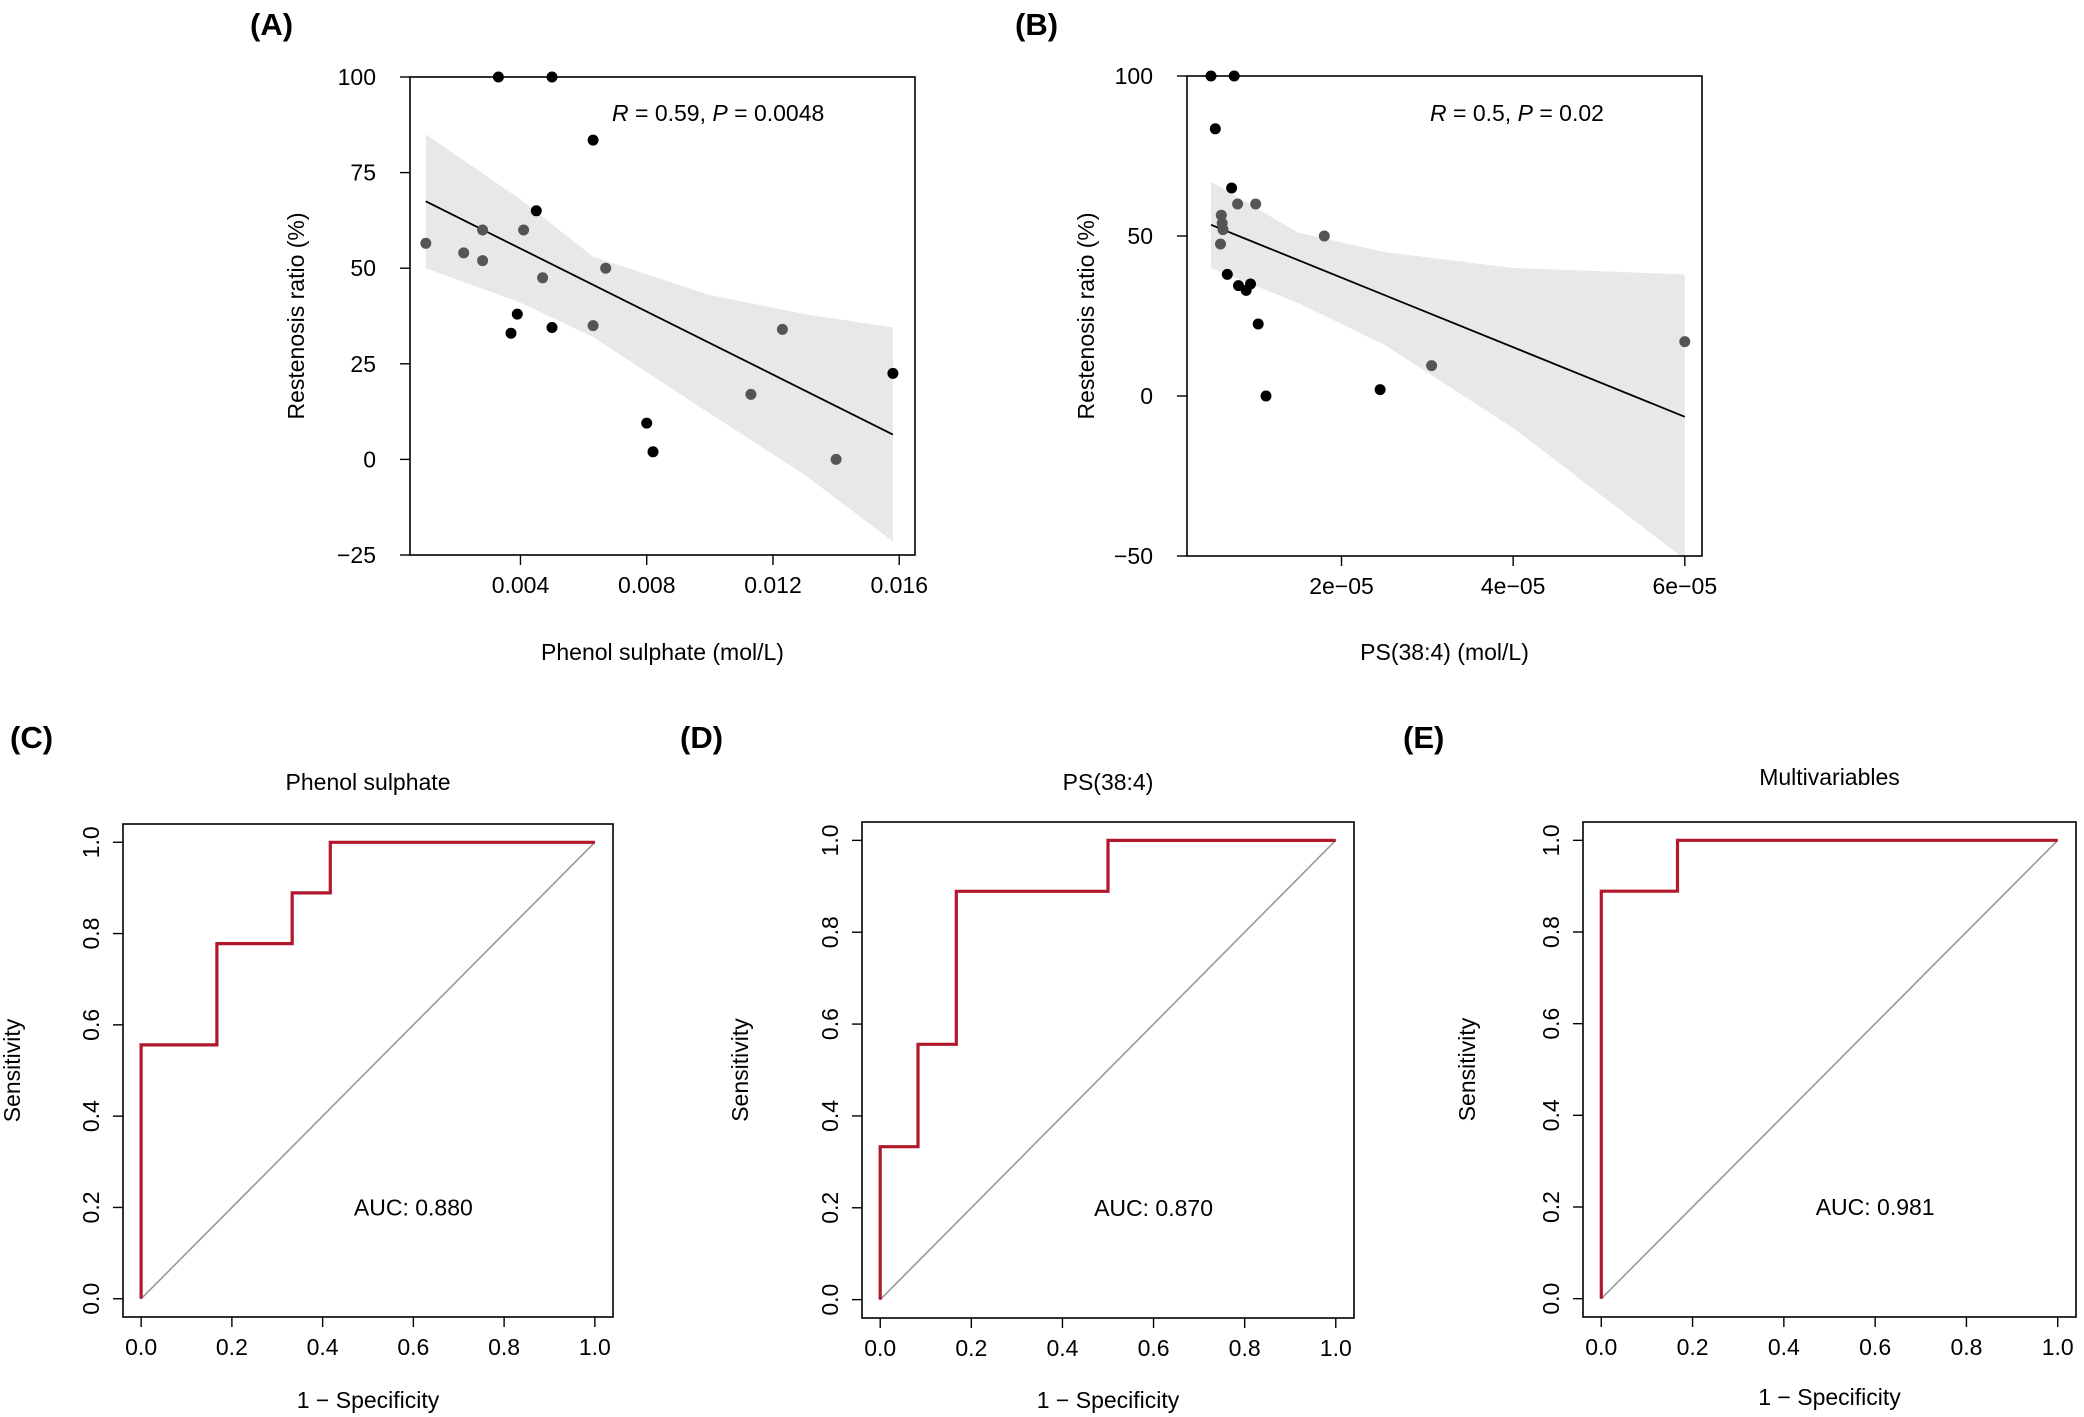 The height and width of the screenshot is (1417, 2084). Describe the element at coordinates (776, 113) in the screenshot. I see `annotation-part: = 0.0048` at that location.